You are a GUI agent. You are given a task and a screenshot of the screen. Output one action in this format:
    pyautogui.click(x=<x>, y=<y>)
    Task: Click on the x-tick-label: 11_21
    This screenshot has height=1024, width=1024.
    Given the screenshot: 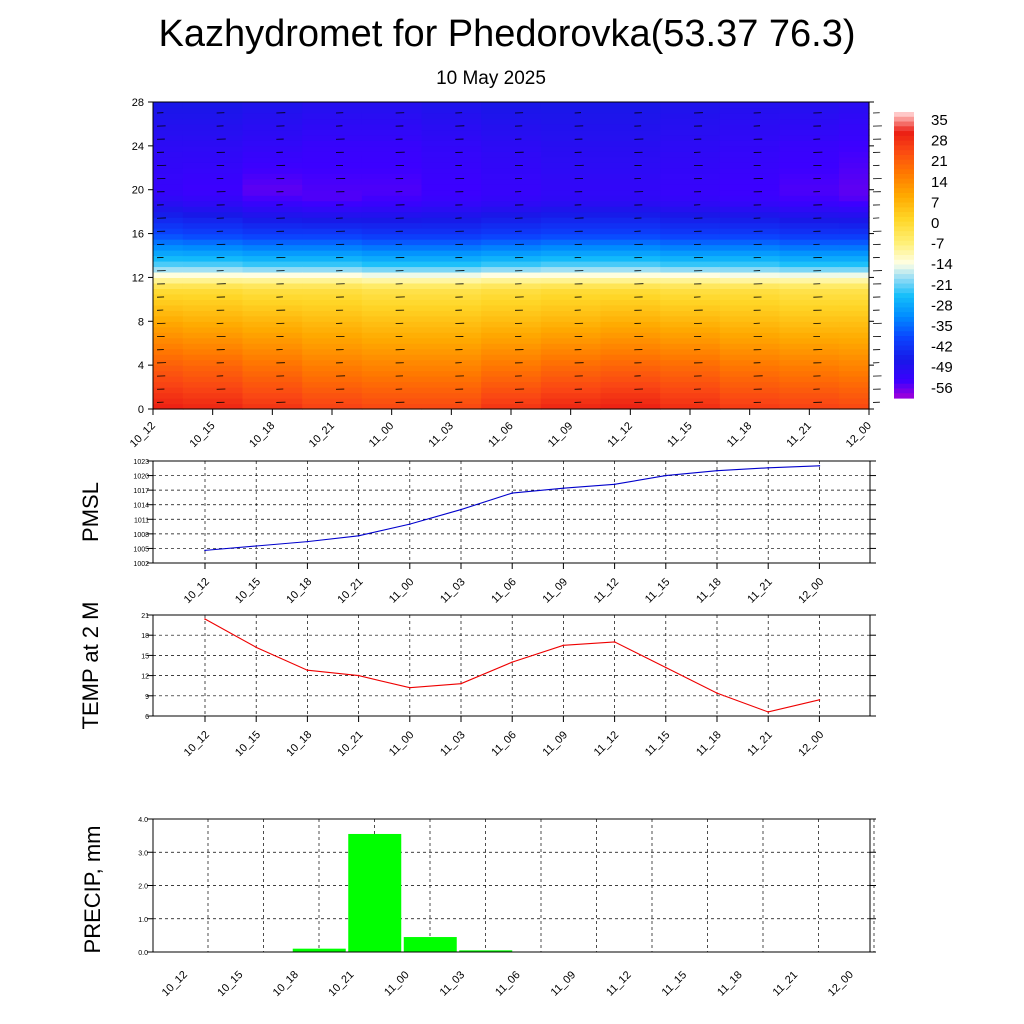 What is the action you would take?
    pyautogui.click(x=760, y=744)
    